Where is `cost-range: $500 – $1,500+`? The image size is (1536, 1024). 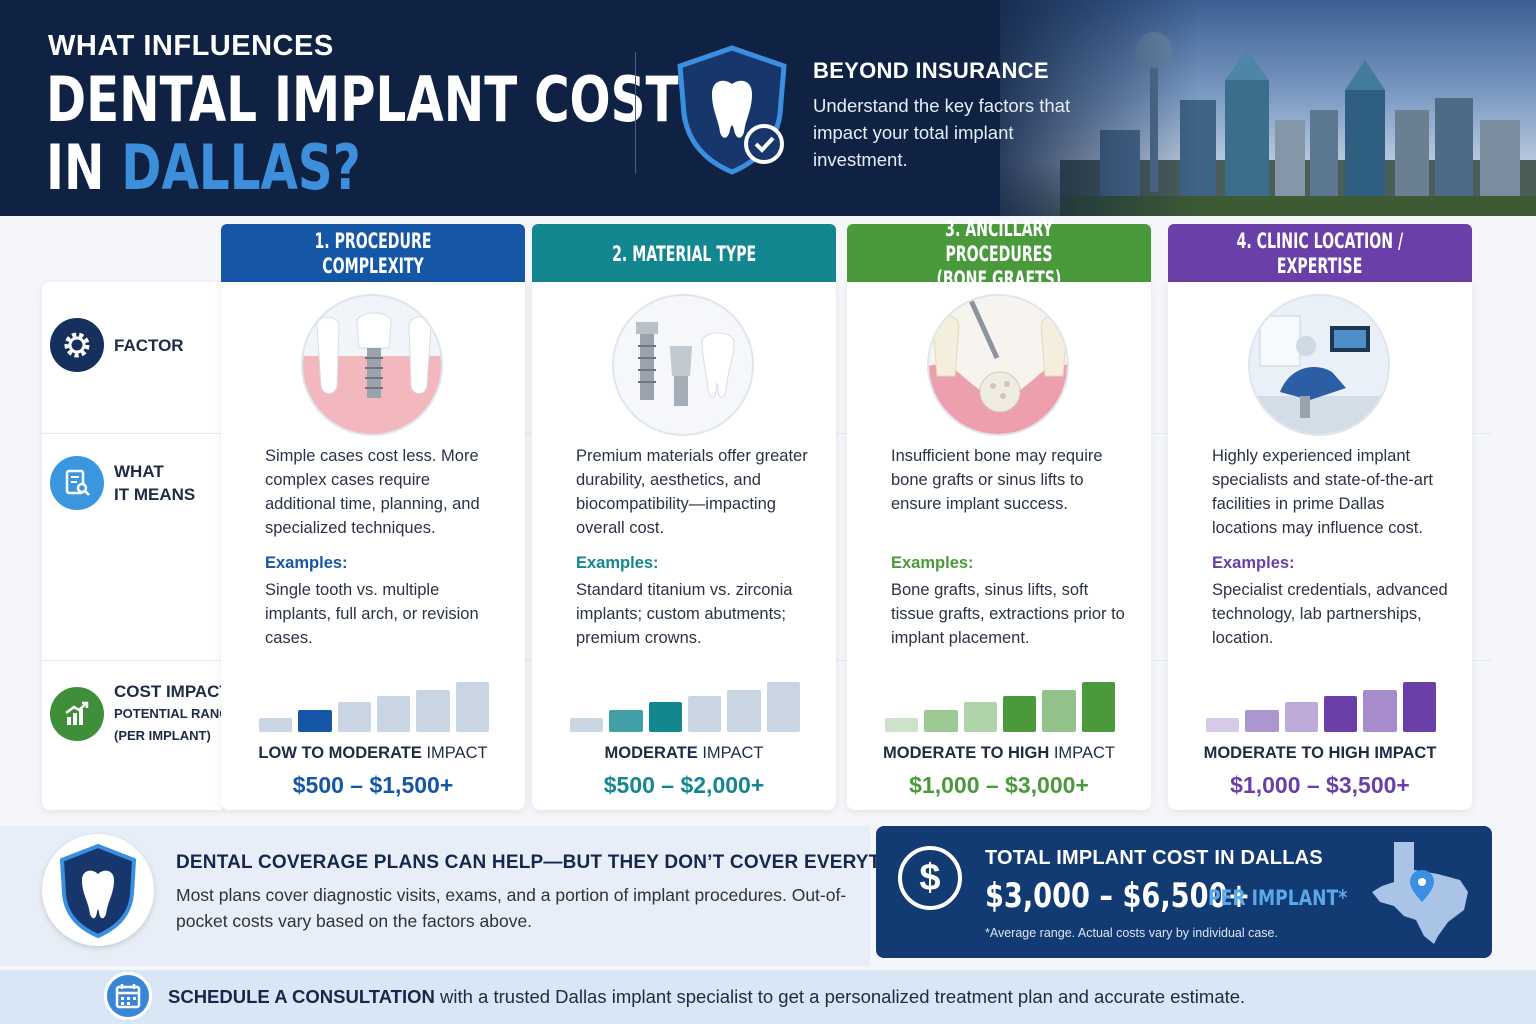 cost-range: $500 – $1,500+ is located at coordinates (373, 785).